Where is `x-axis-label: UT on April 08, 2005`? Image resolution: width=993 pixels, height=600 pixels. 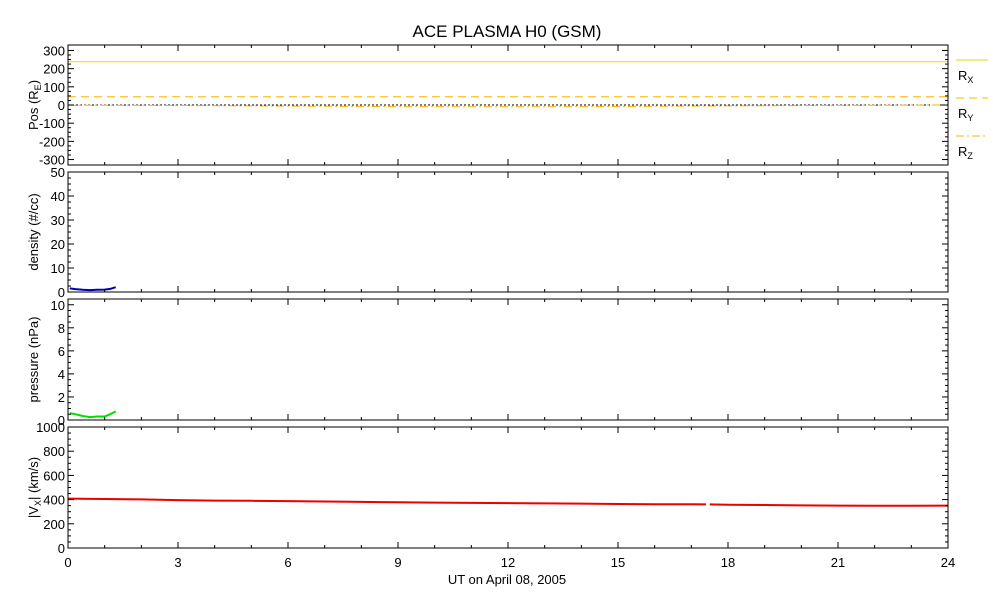
x-axis-label: UT on April 08, 2005 is located at coordinates (507, 579).